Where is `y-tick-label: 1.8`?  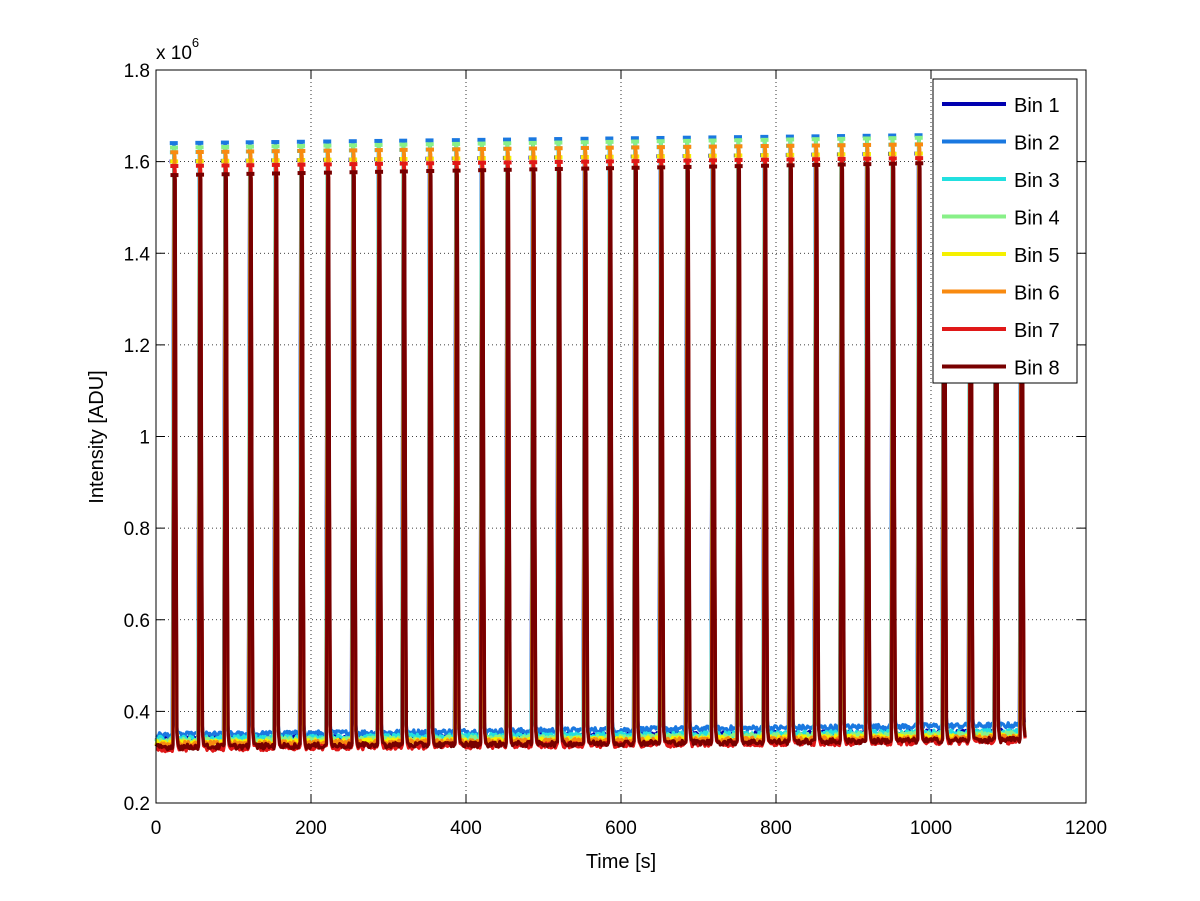
y-tick-label: 1.8 is located at coordinates (137, 71).